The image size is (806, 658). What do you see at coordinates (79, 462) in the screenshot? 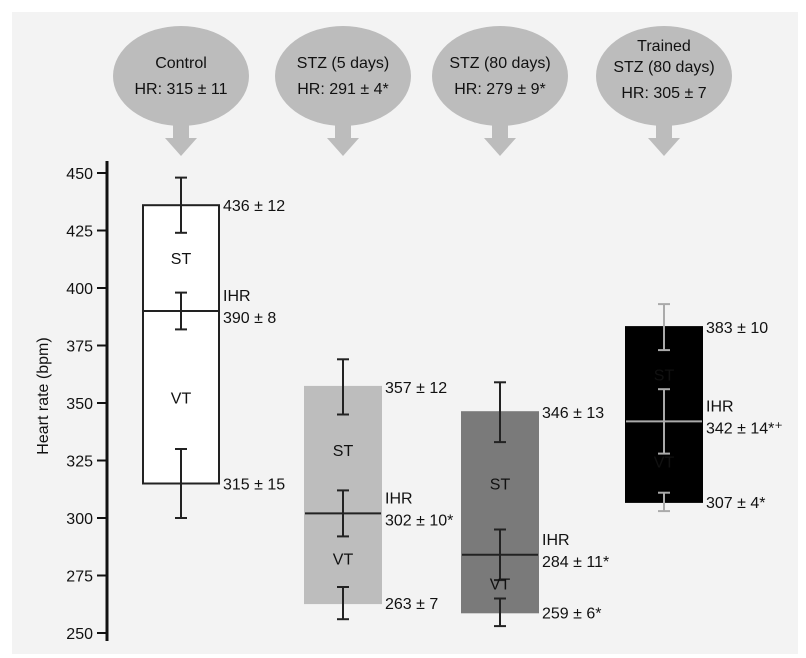
I see `y-tick-label: 325` at bounding box center [79, 462].